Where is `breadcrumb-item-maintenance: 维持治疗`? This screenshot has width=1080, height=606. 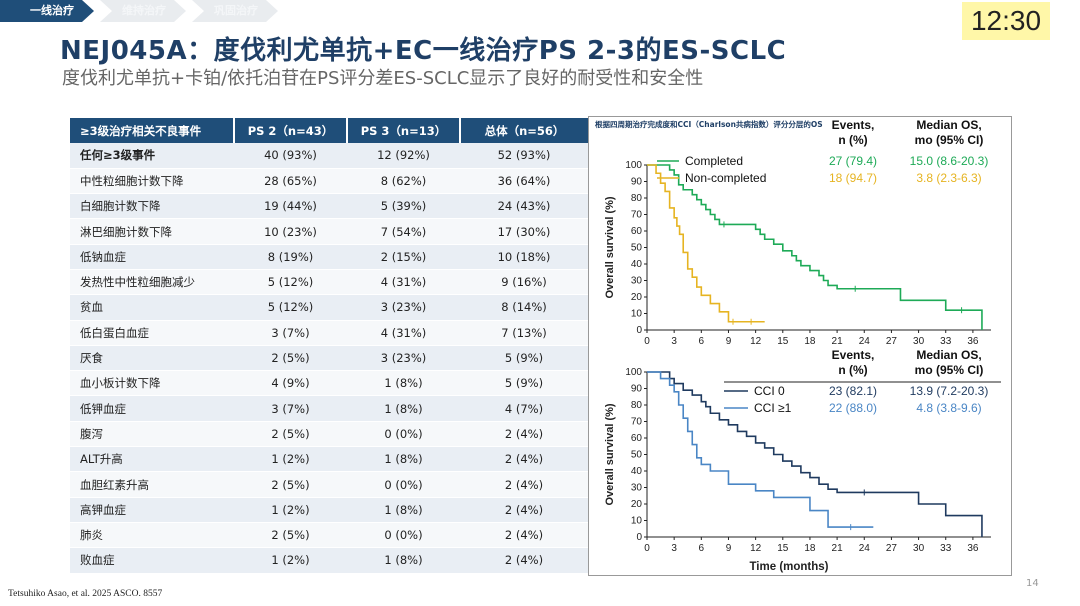
breadcrumb-item-maintenance: 维持治疗 is located at coordinates (143, 11).